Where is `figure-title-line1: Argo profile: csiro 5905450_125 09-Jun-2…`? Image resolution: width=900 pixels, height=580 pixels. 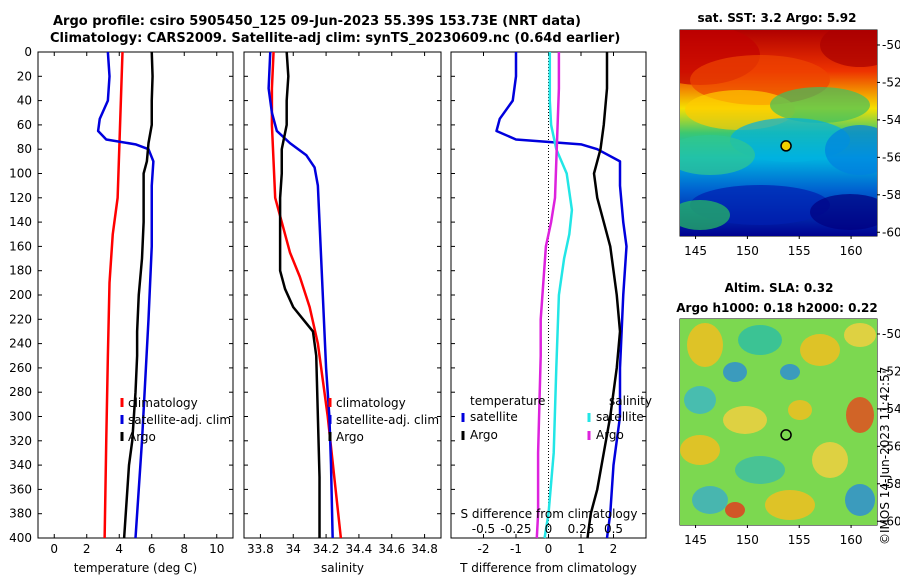 figure-title-line1: Argo profile: csiro 5905450_125 09-Jun-2… is located at coordinates (317, 21).